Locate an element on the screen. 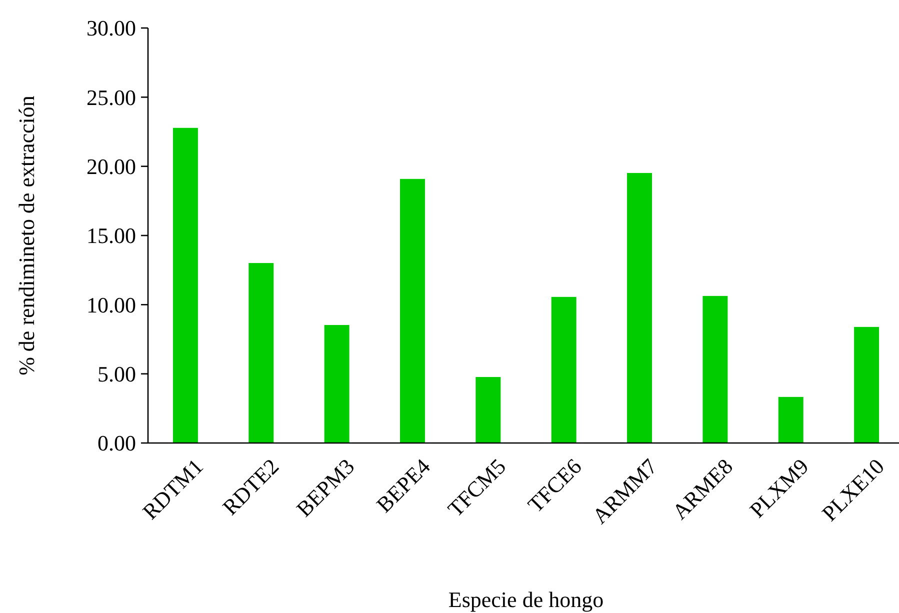 Image resolution: width=899 pixels, height=613 pixels. y-tick-label: 5.00 is located at coordinates (117, 374).